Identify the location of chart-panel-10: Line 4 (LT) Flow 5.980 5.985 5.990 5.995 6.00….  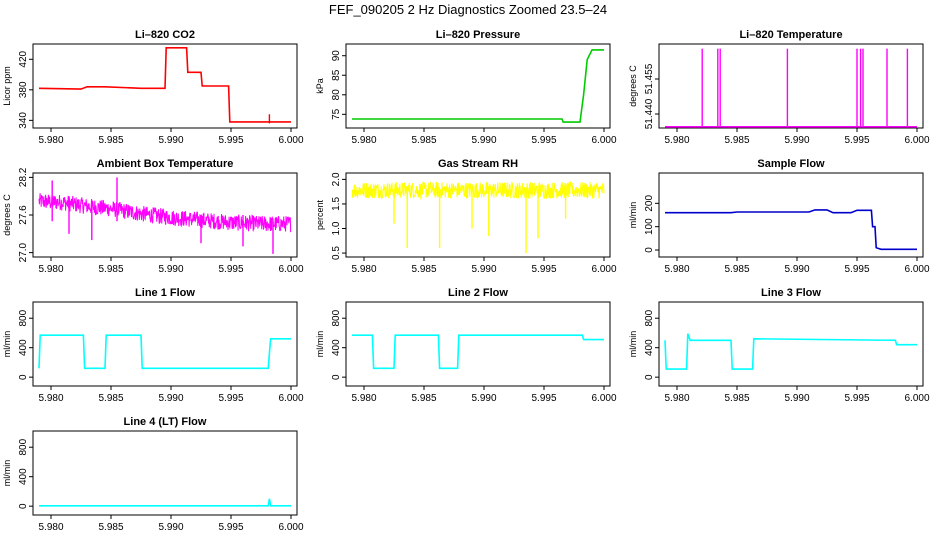
(153, 474).